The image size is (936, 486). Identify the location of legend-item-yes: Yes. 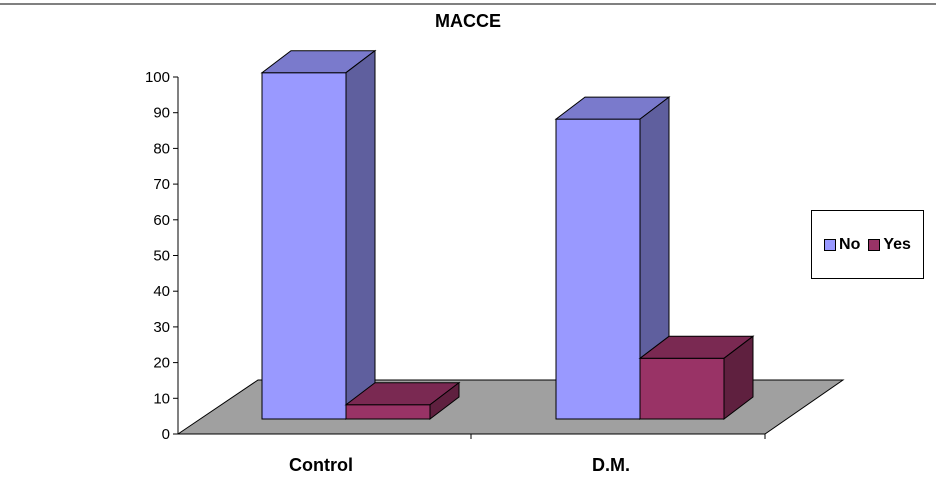
(889, 245).